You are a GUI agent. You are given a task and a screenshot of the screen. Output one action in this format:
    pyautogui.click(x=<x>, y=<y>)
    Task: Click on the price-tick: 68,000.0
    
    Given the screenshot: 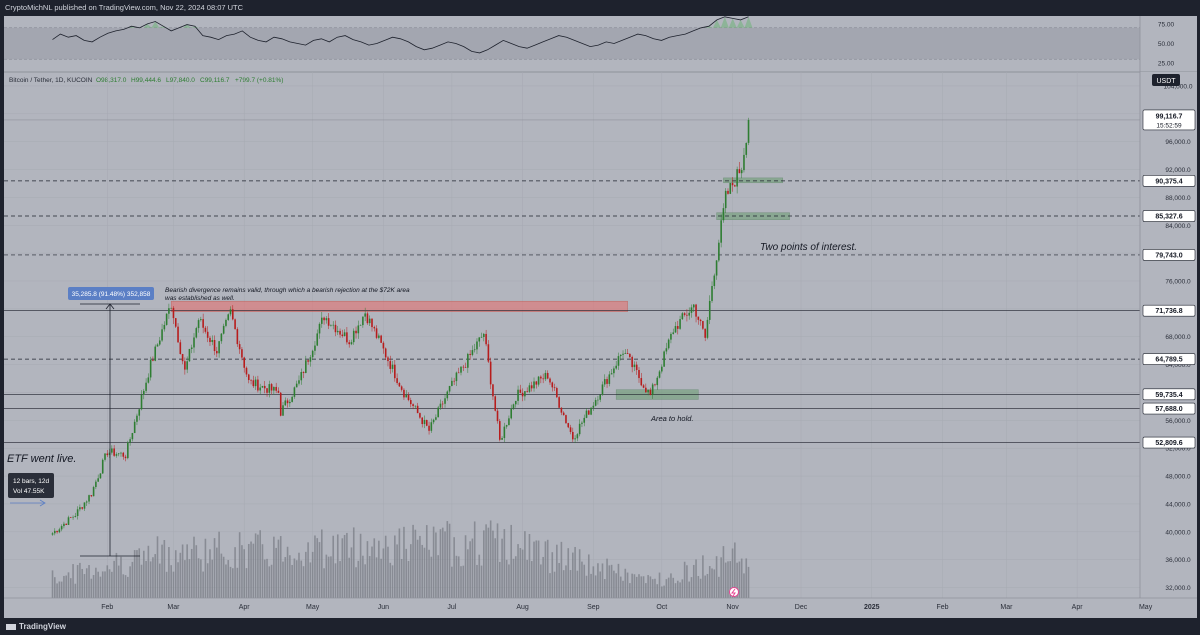 What is the action you would take?
    pyautogui.click(x=1178, y=337)
    